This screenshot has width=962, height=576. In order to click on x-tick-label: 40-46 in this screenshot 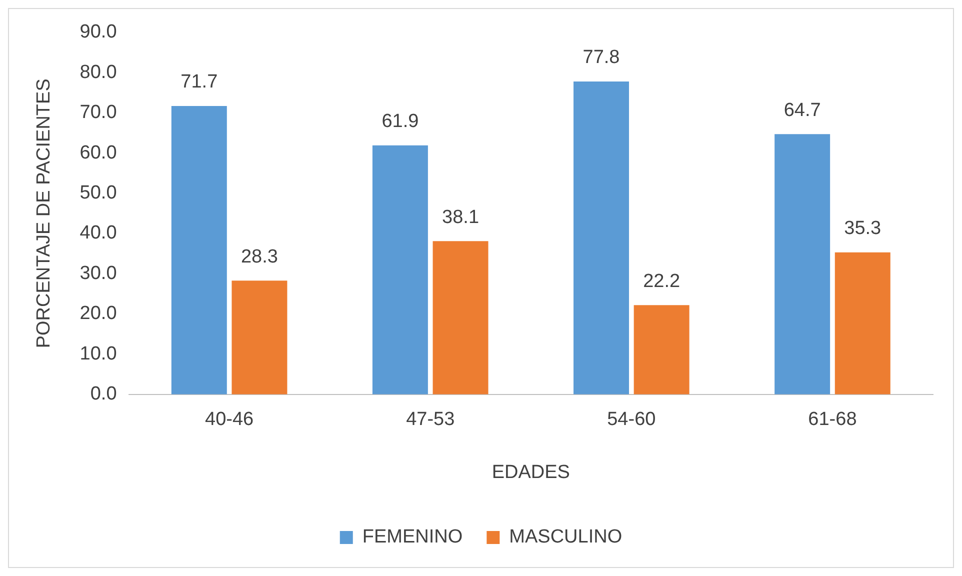, I will do `click(229, 419)`.